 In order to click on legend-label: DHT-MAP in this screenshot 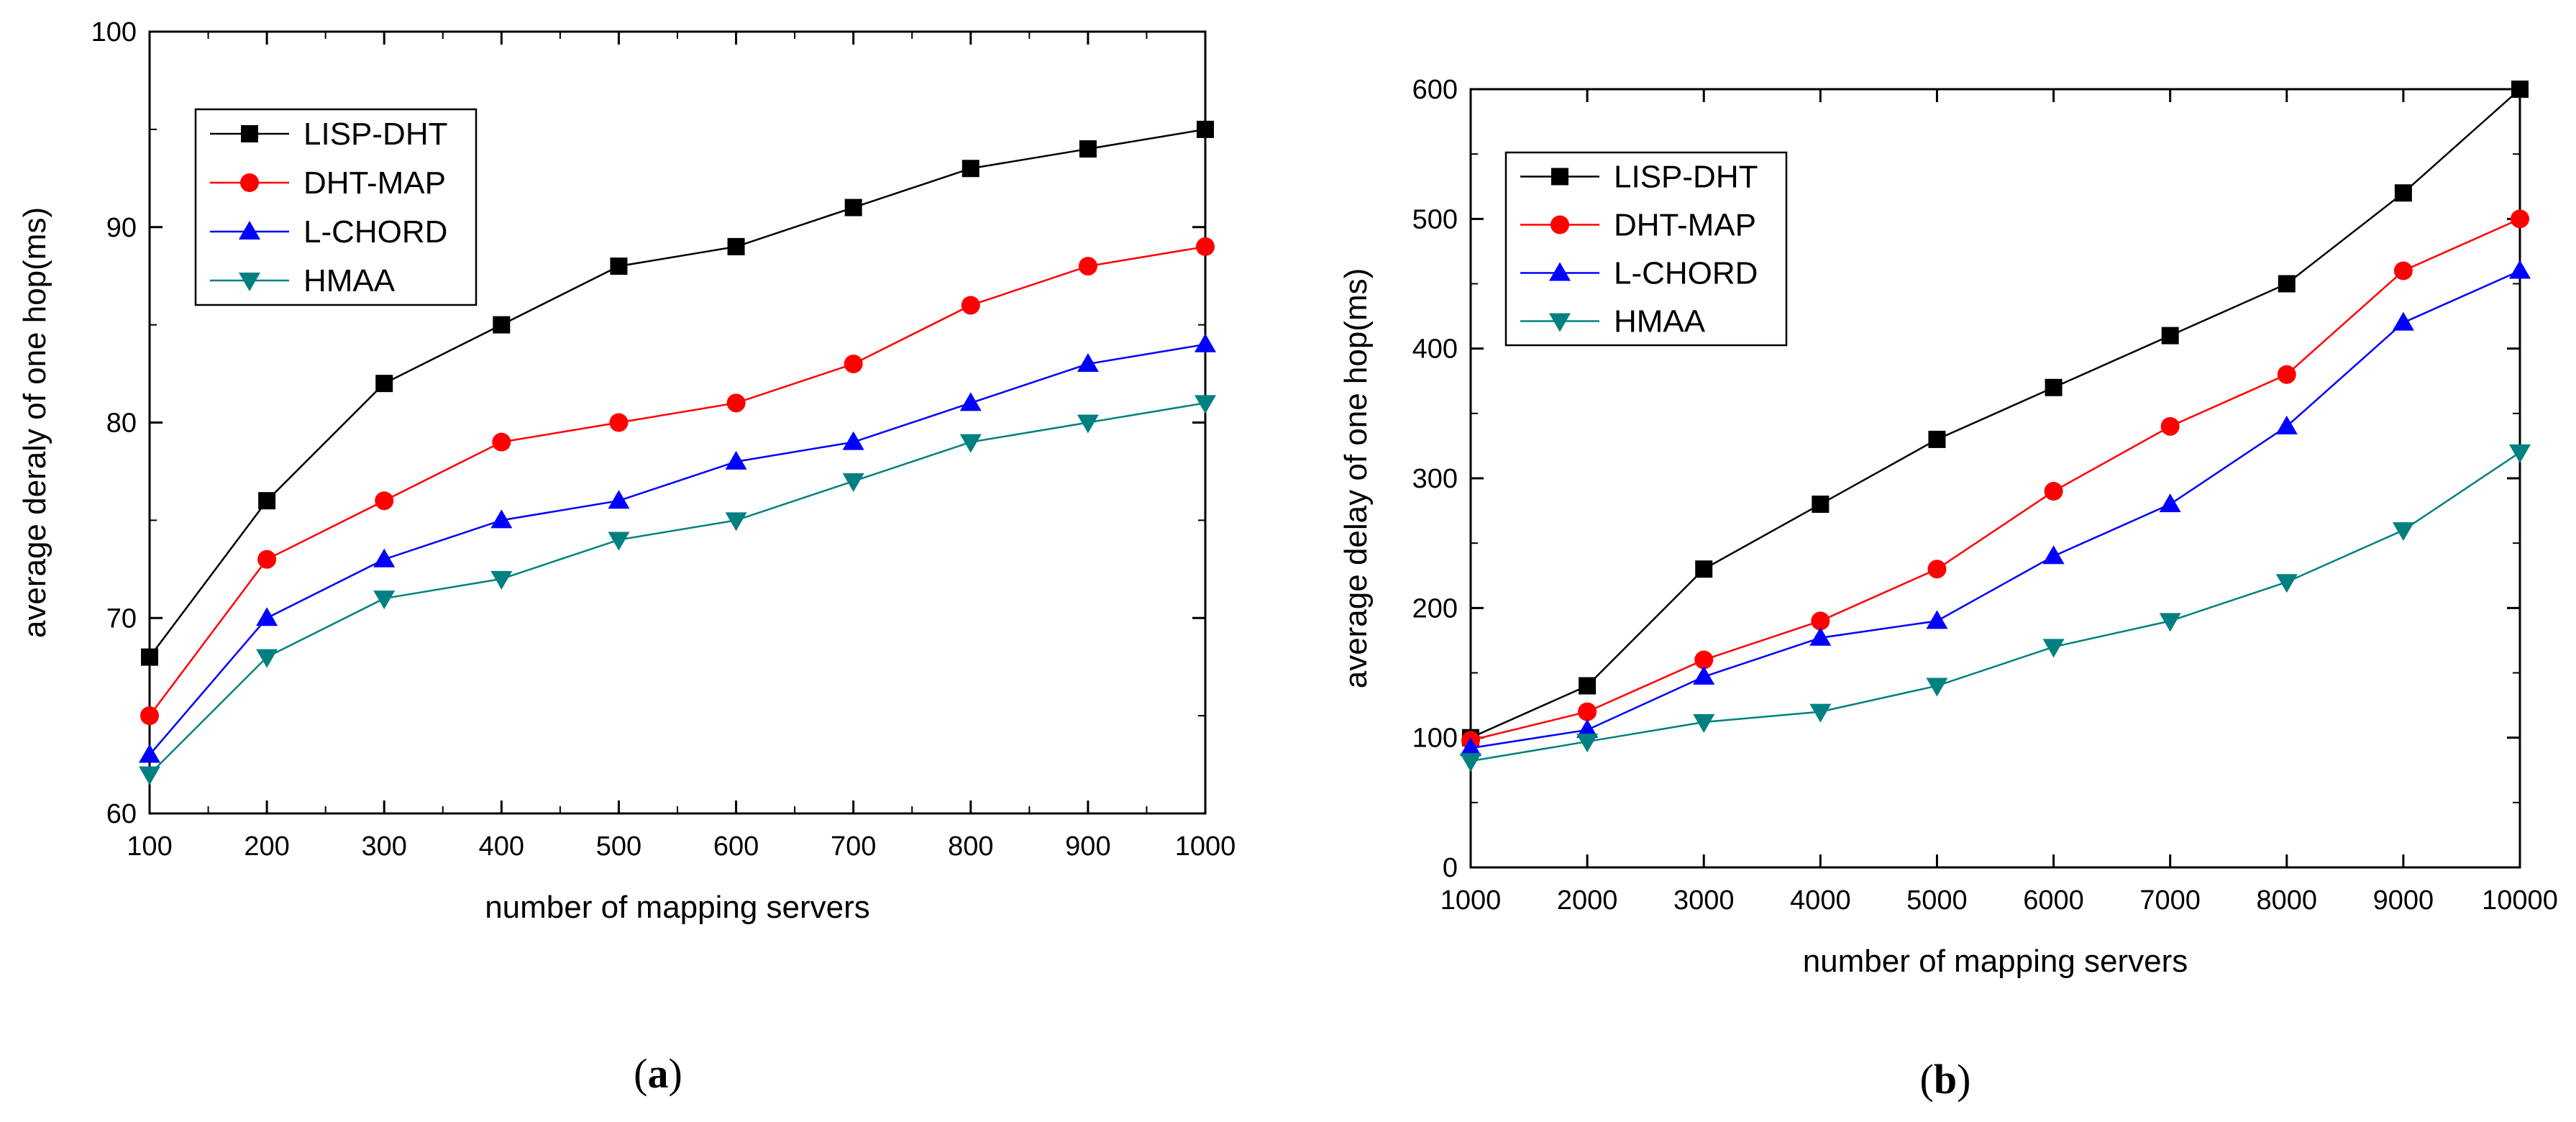, I will do `click(1685, 225)`.